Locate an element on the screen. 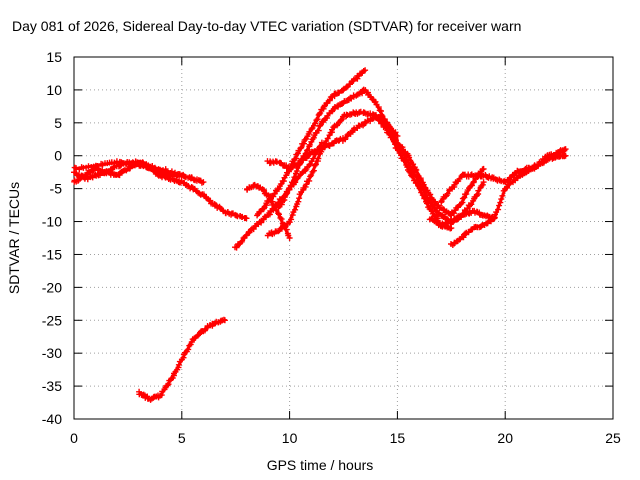 This screenshot has width=640, height=480. y-tick-label: -5 is located at coordinates (56, 189).